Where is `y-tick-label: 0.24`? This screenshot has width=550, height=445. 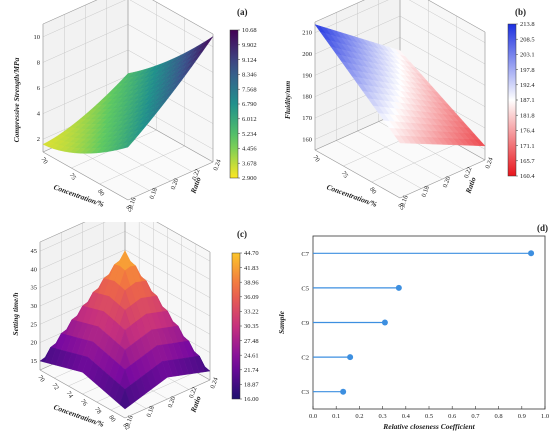 y-tick-label: 0.24 is located at coordinates (217, 165).